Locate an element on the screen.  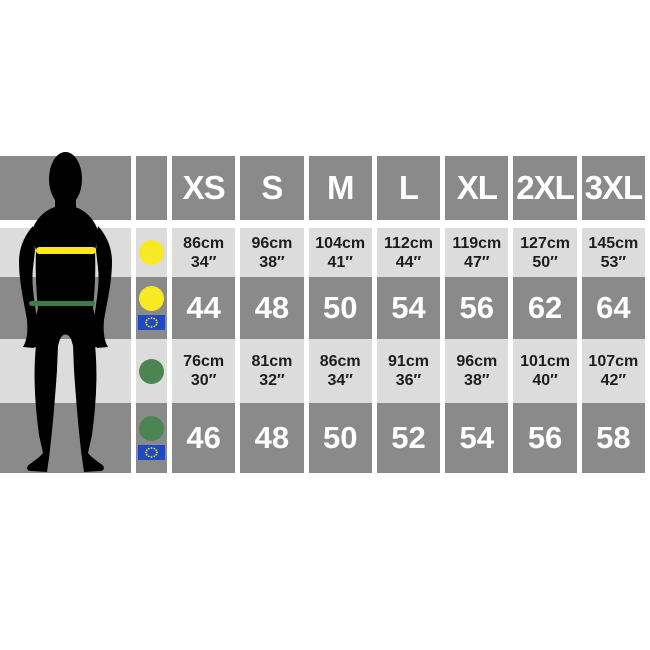
waist-inch-value: 32″ is located at coordinates (272, 380).